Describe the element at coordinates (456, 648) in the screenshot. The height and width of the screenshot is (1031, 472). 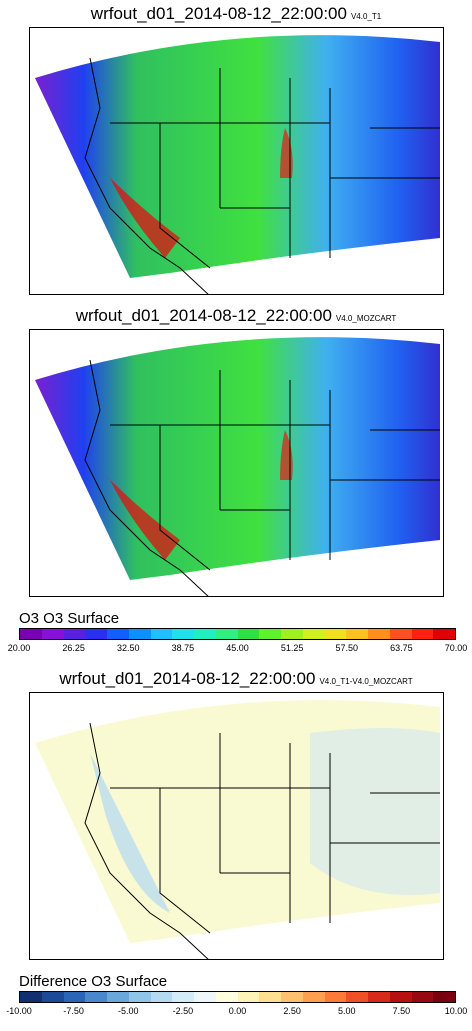
I see `colorbar-tick-label: 70.00` at that location.